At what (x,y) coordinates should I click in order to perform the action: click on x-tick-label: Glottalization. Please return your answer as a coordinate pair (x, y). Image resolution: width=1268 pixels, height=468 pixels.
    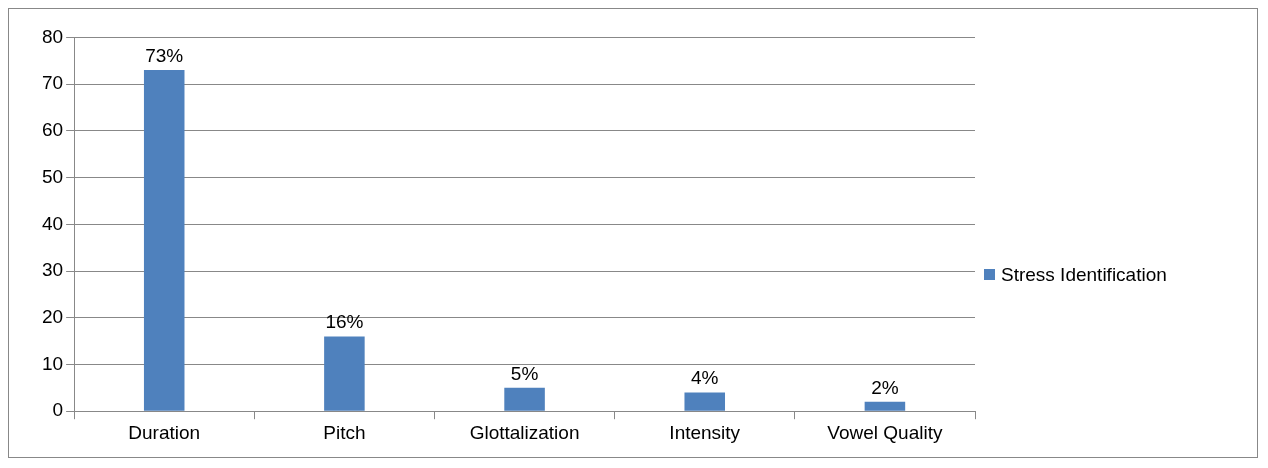
    Looking at the image, I should click on (524, 432).